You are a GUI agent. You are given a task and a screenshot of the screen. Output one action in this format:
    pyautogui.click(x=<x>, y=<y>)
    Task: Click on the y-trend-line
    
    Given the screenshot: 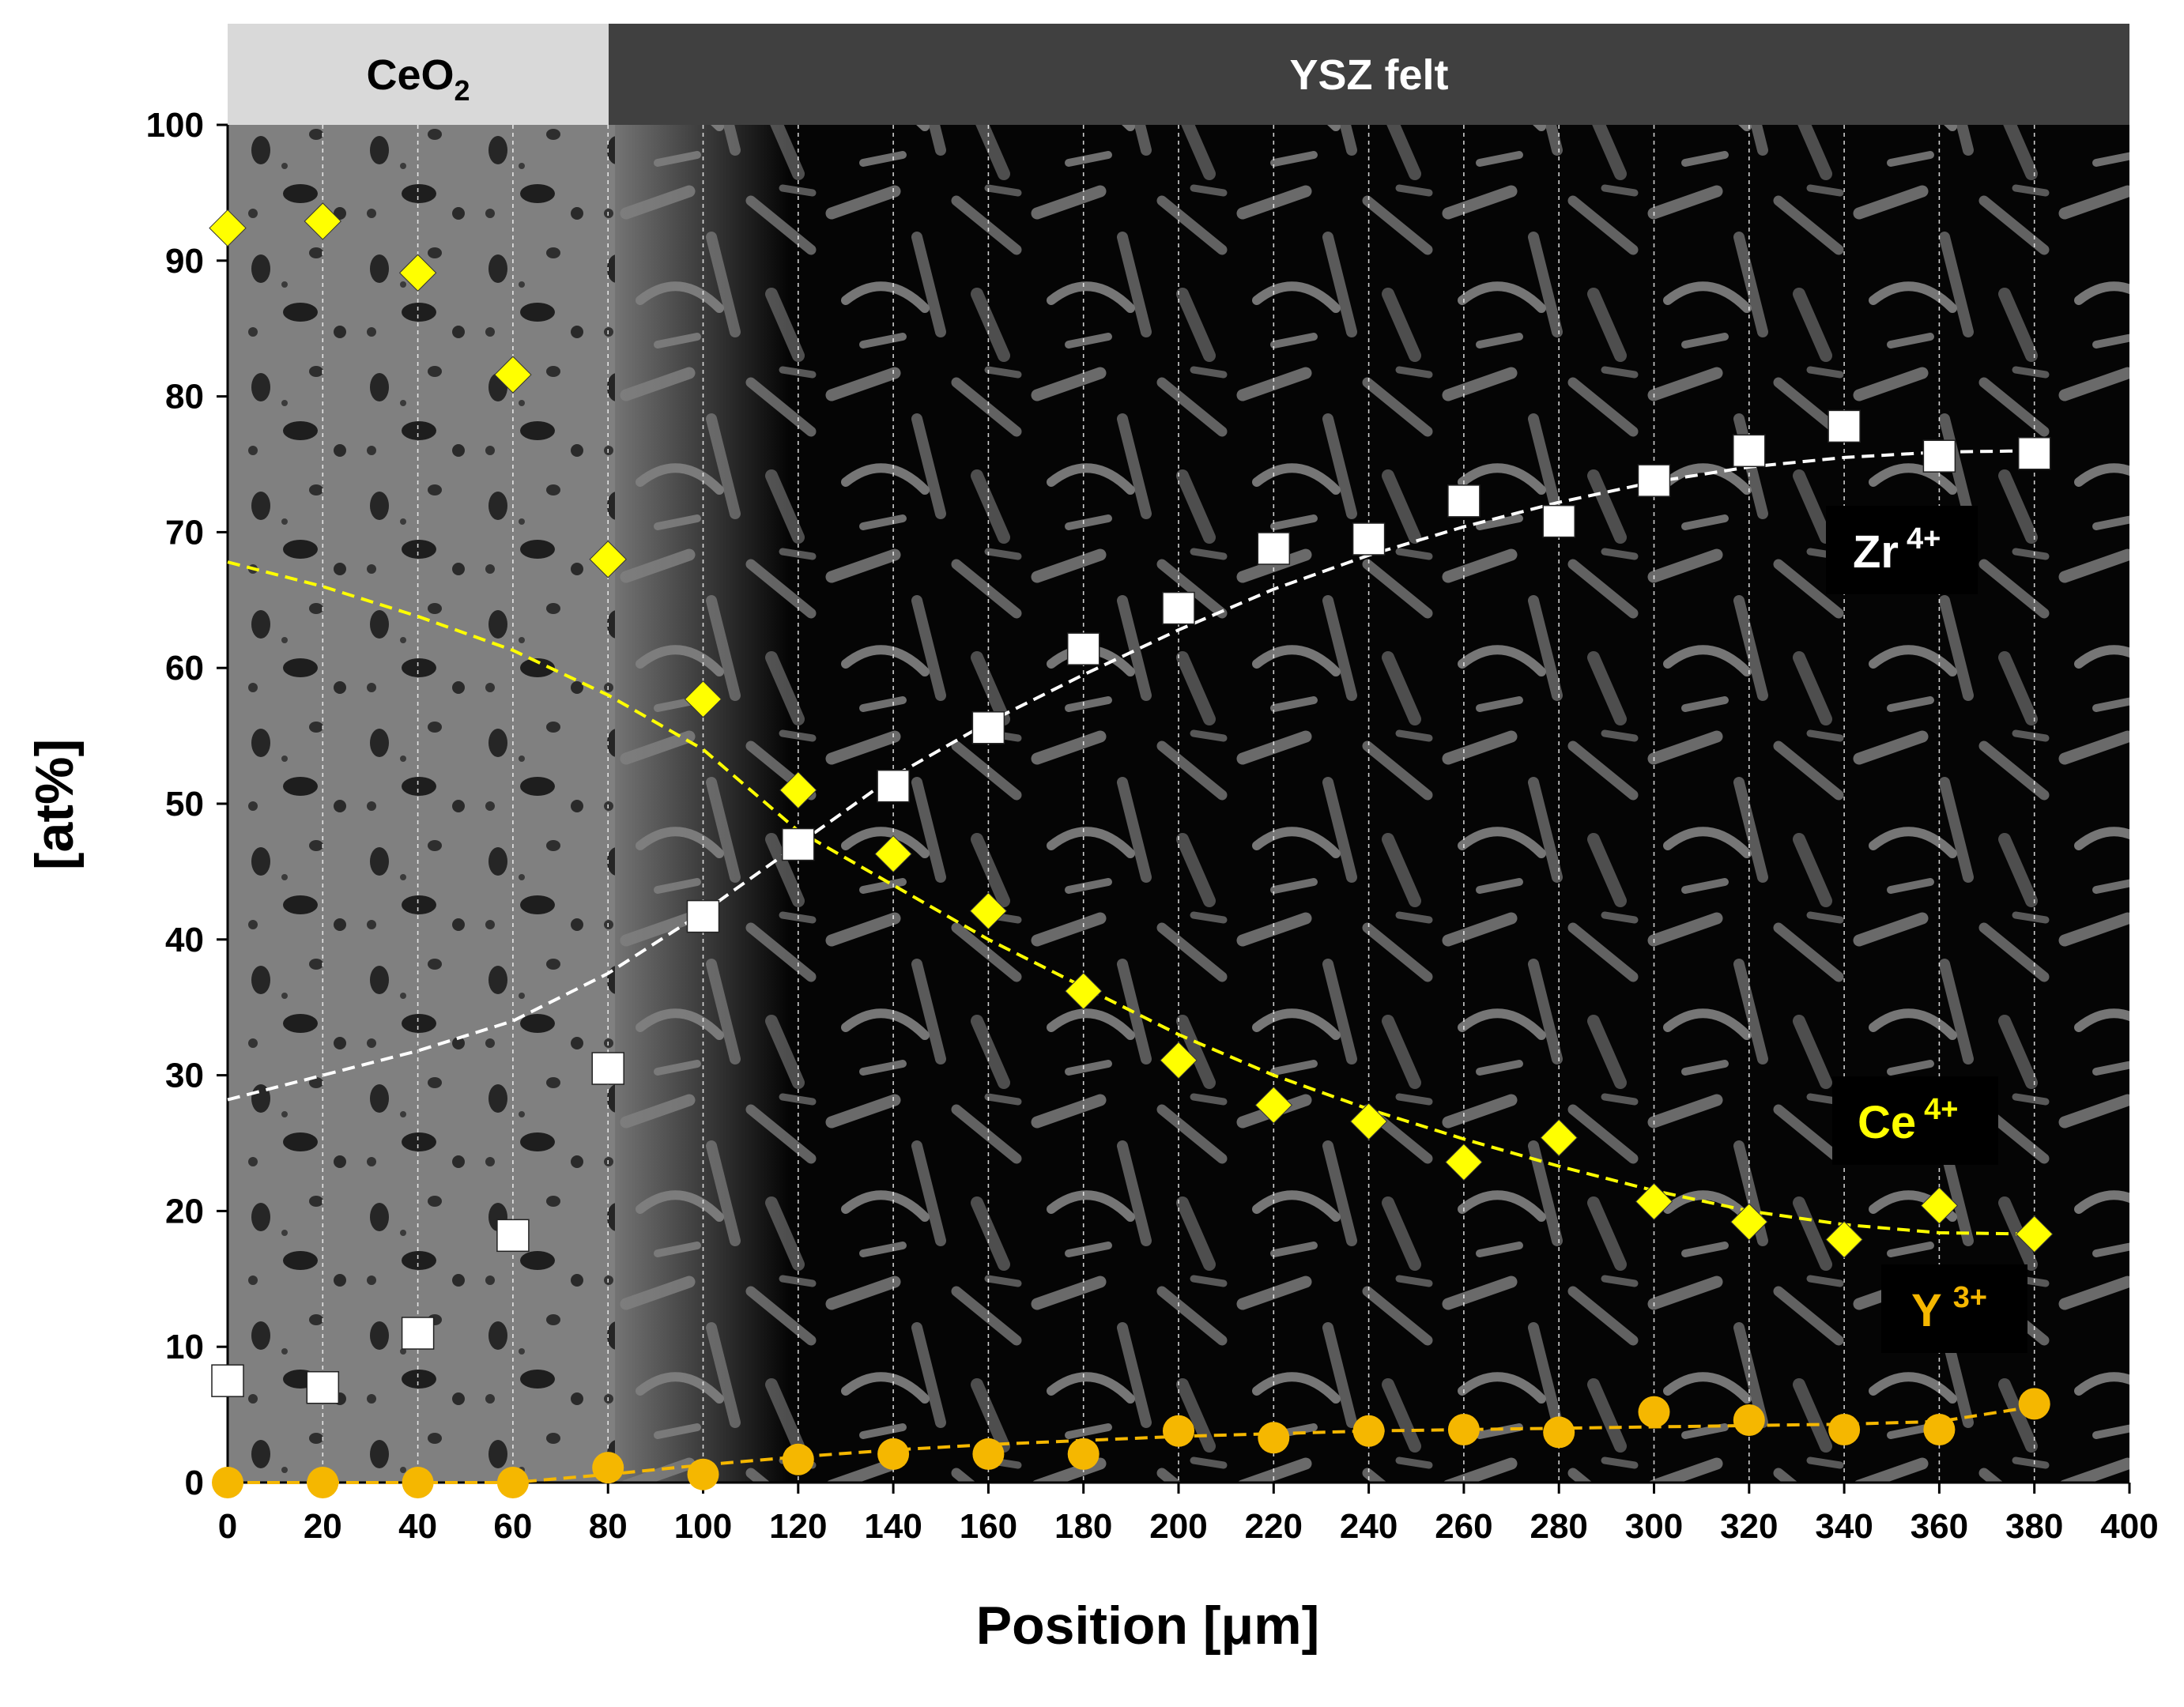 What is the action you would take?
    pyautogui.click(x=1131, y=1444)
    